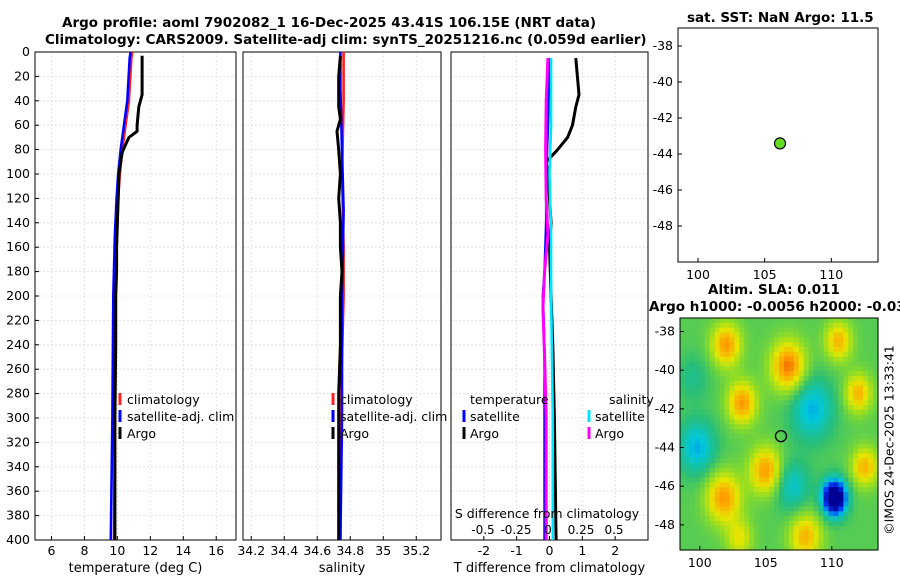 The image size is (900, 580). What do you see at coordinates (18, 344) in the screenshot?
I see `depth-tick-label: 240` at bounding box center [18, 344].